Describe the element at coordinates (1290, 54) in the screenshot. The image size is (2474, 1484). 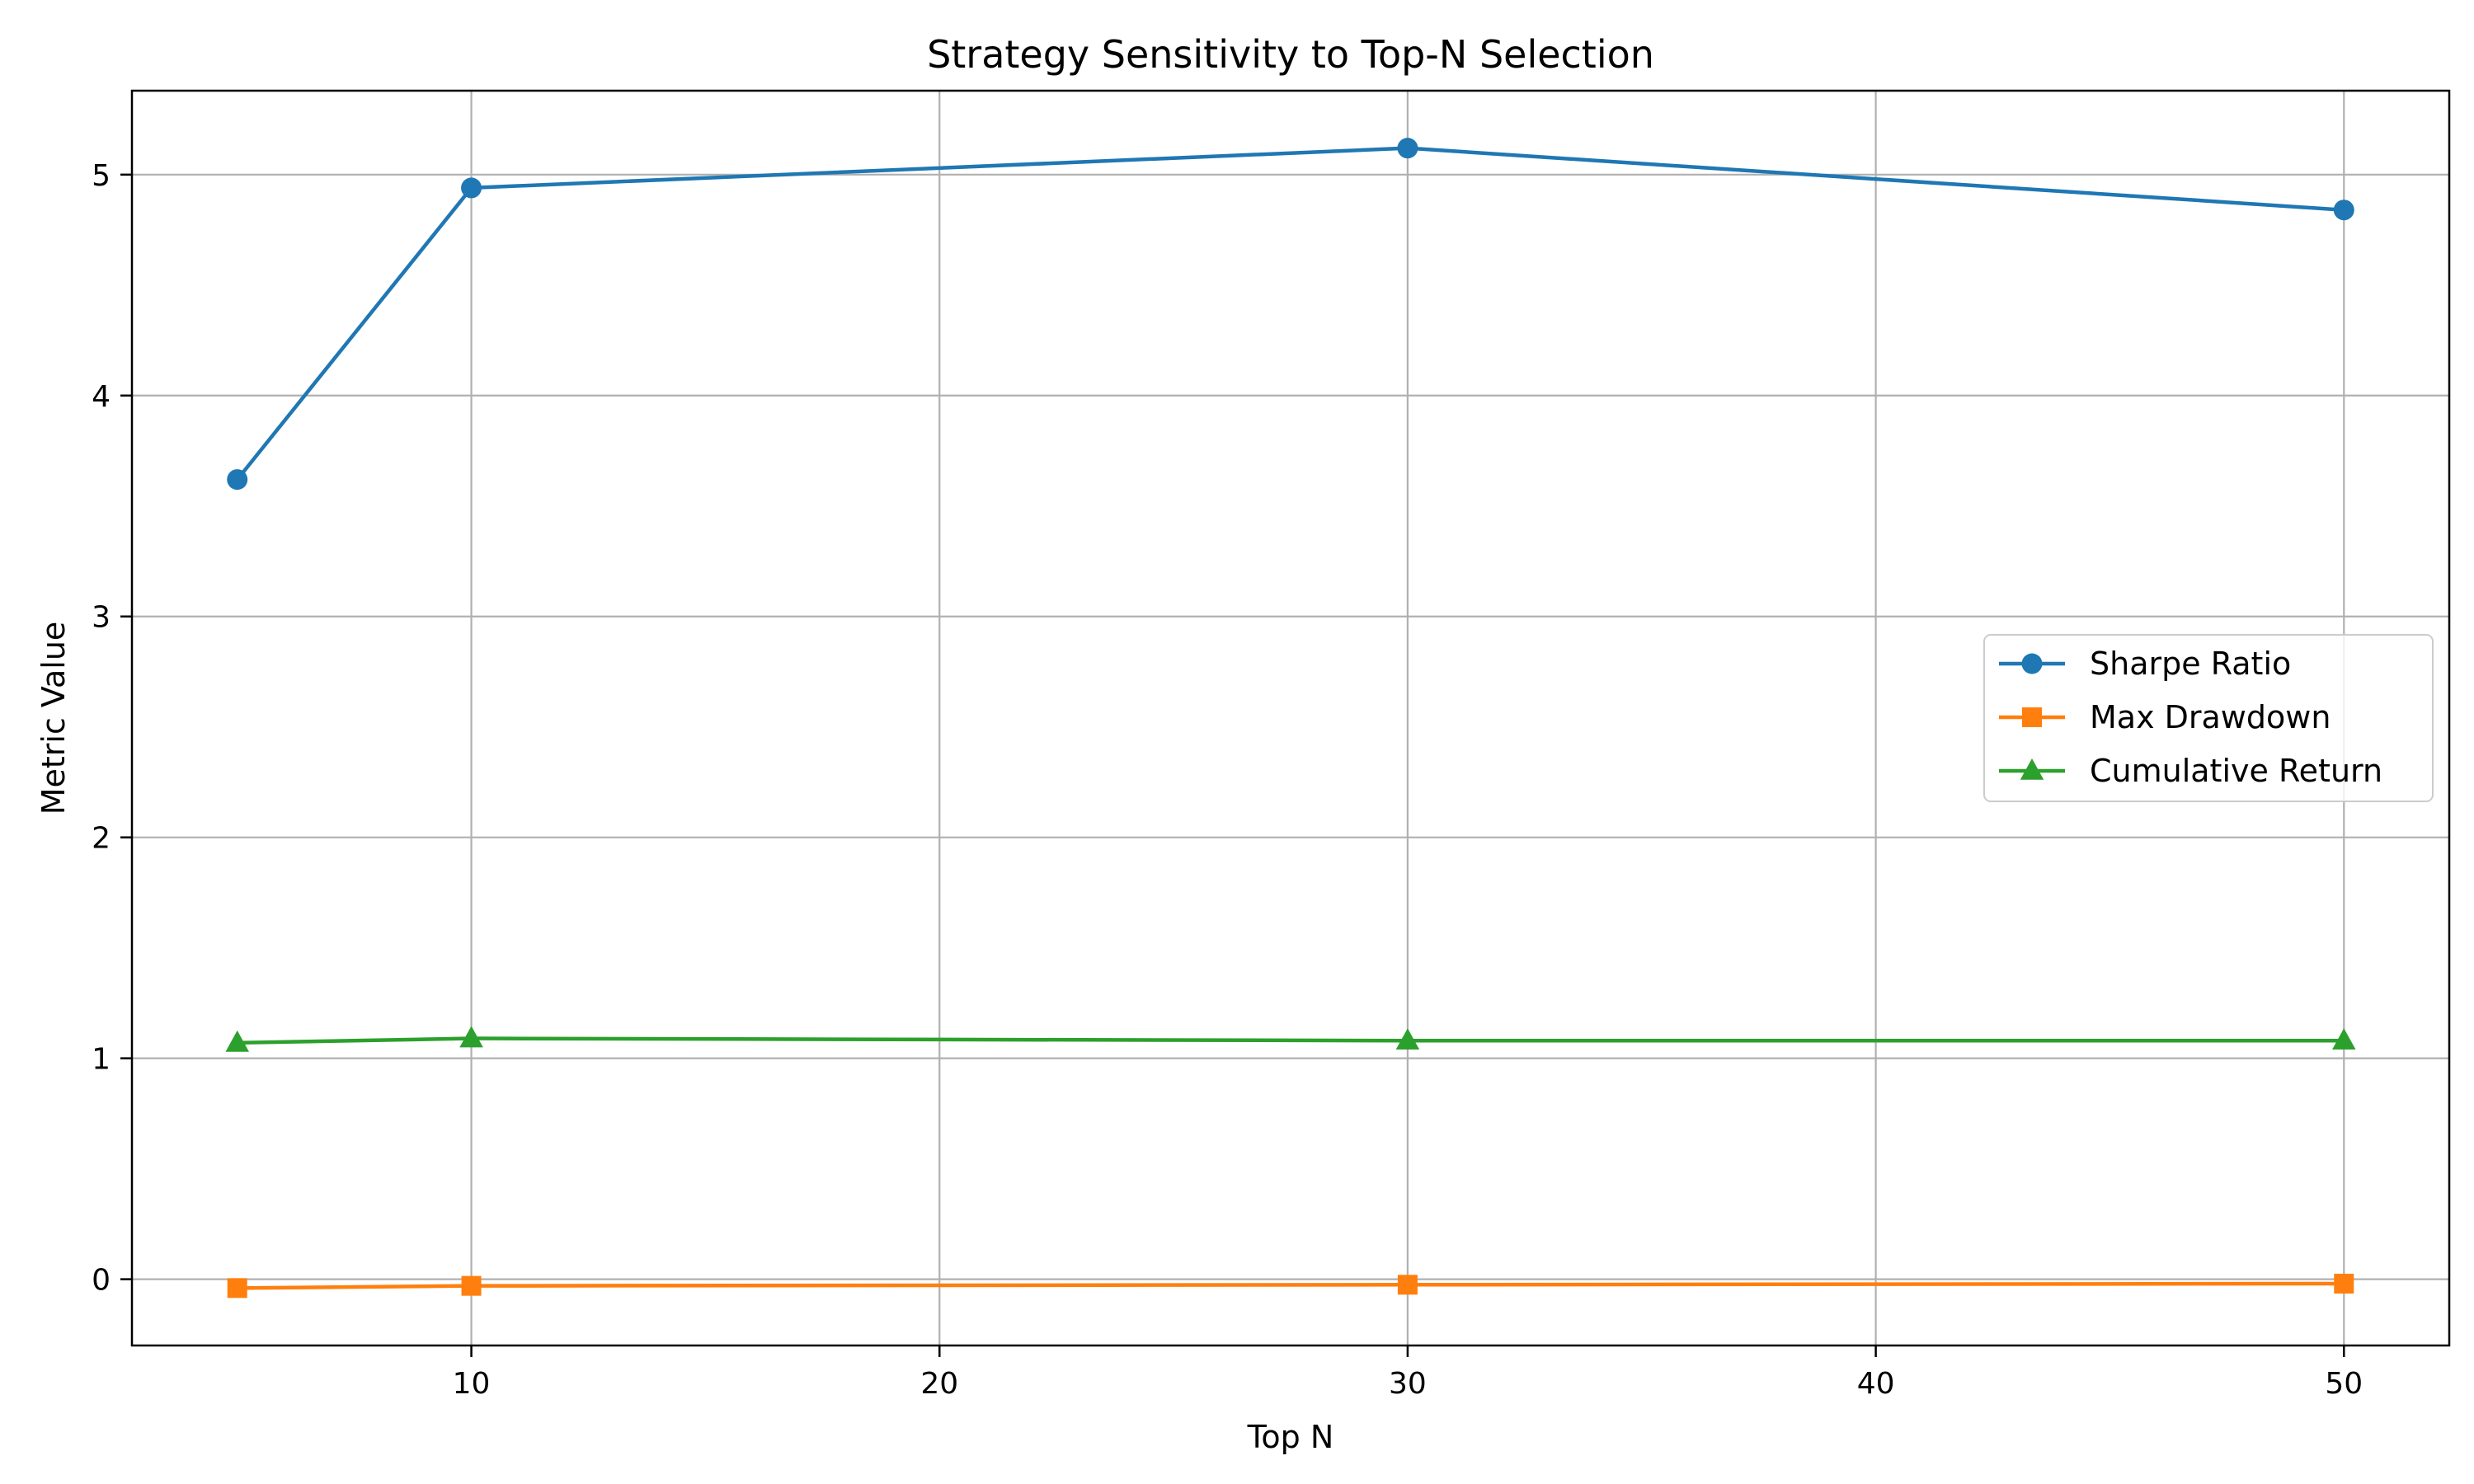
I see `chart-title: Strategy Sensitivity to Top-N Selection` at that location.